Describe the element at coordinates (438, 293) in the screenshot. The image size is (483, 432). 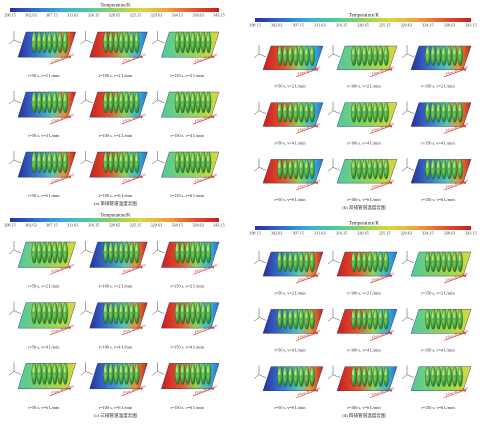
I see `contour-caption: t=150 s, v=2 L/min` at that location.